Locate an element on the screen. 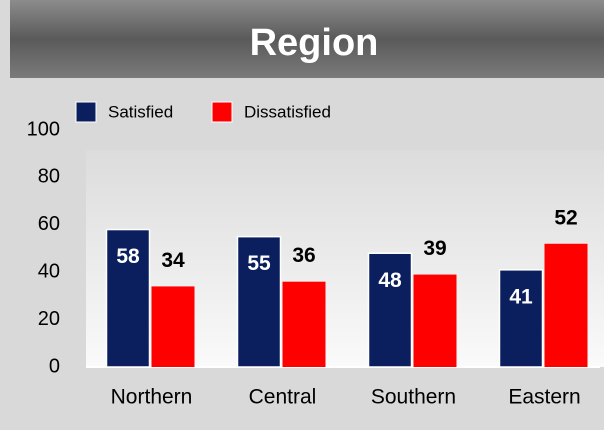  y-tick-label: 40 is located at coordinates (49, 271).